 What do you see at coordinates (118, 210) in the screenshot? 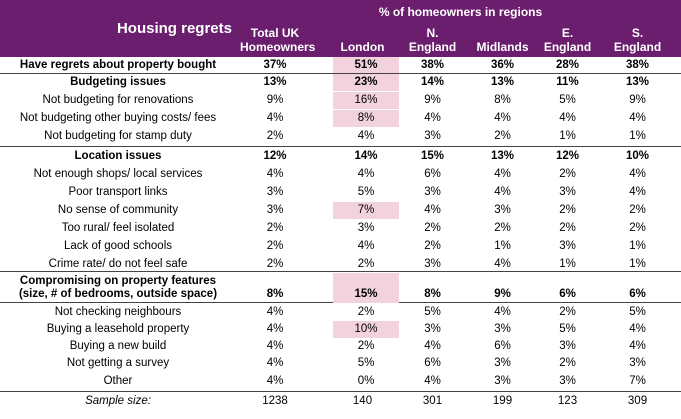
I see `row-label: No sense of community` at bounding box center [118, 210].